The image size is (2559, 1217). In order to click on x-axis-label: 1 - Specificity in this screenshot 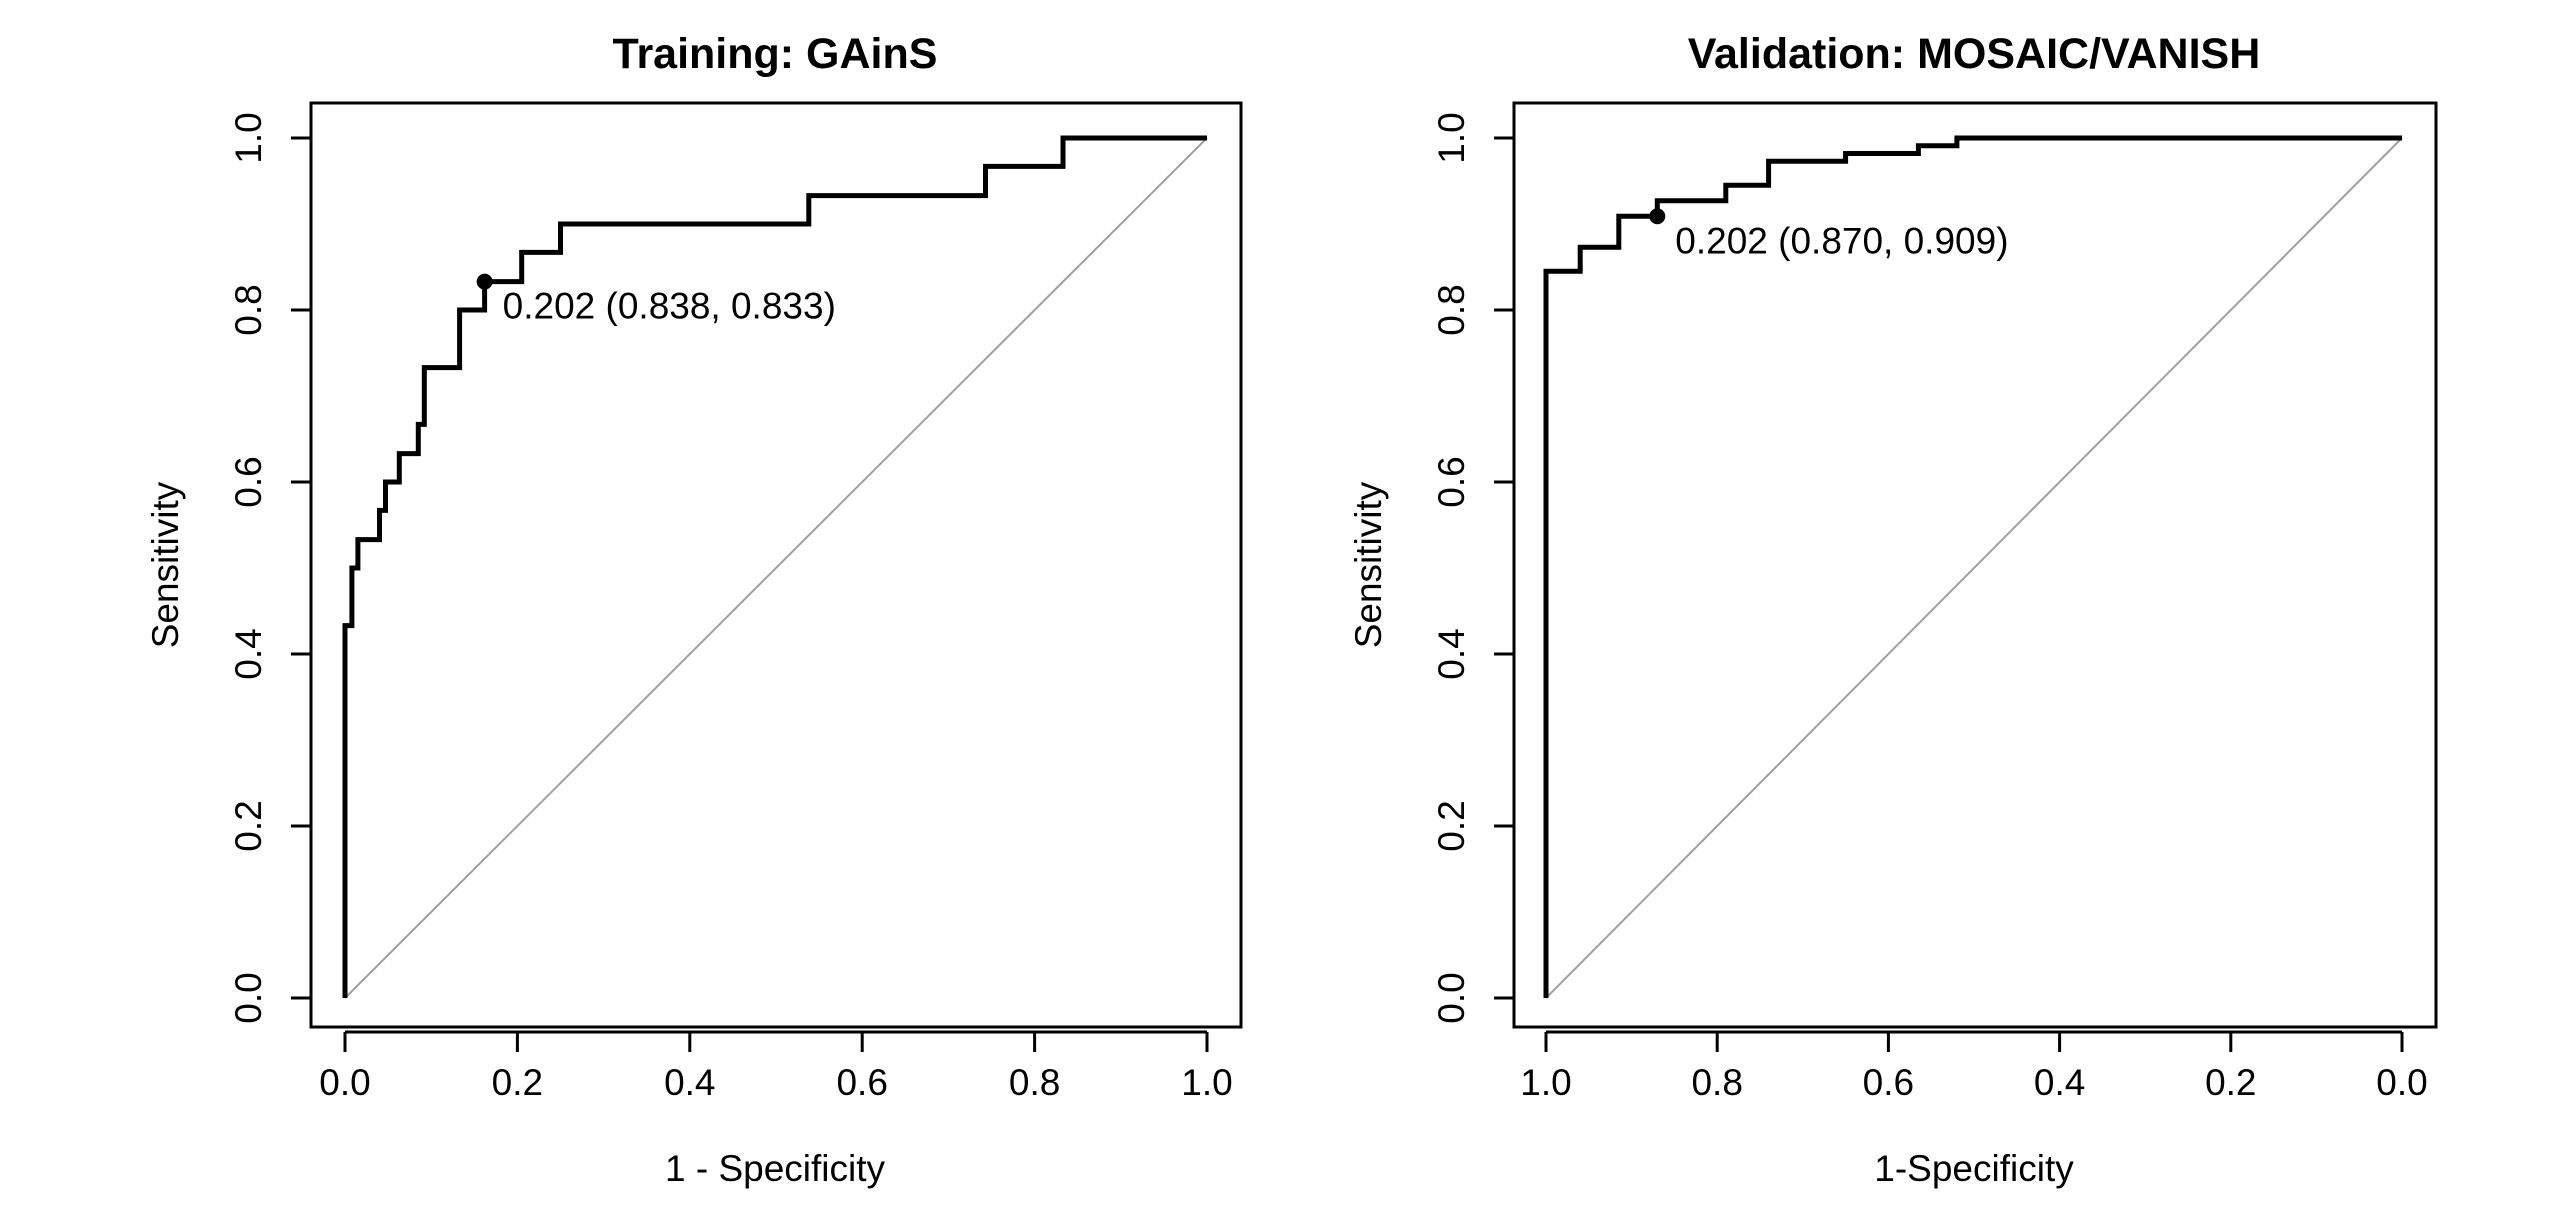, I will do `click(775, 1168)`.